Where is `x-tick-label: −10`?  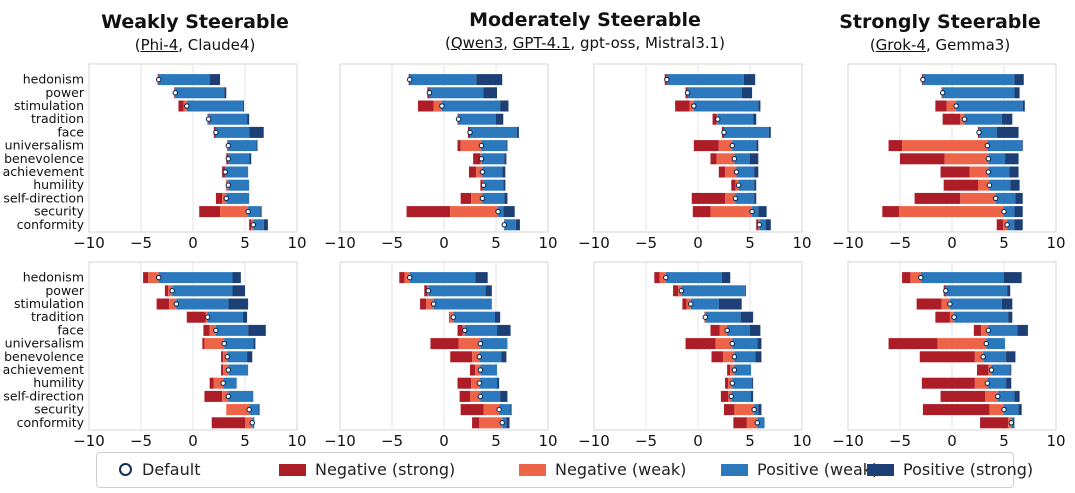
x-tick-label: −10 is located at coordinates (594, 243).